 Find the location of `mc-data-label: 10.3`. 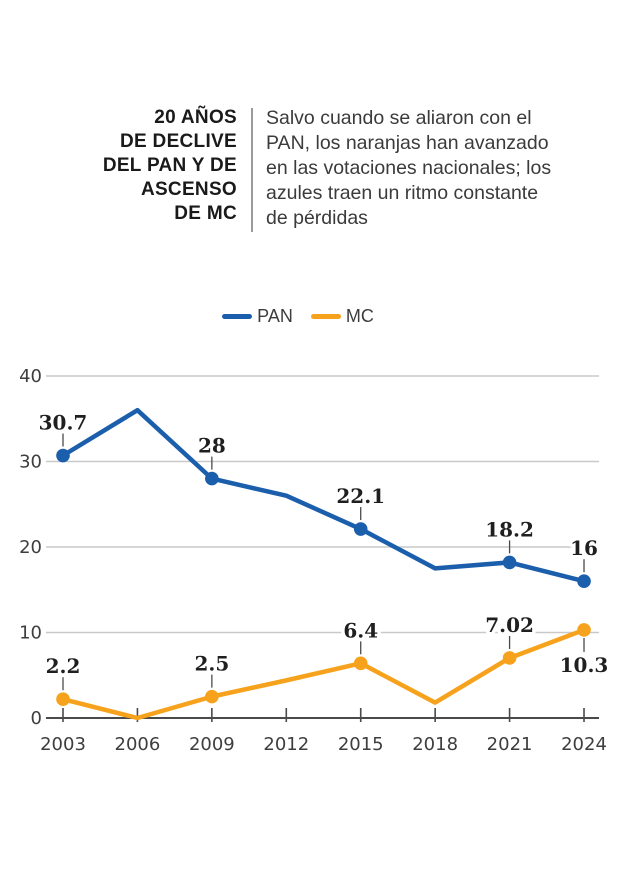

mc-data-label: 10.3 is located at coordinates (584, 665).